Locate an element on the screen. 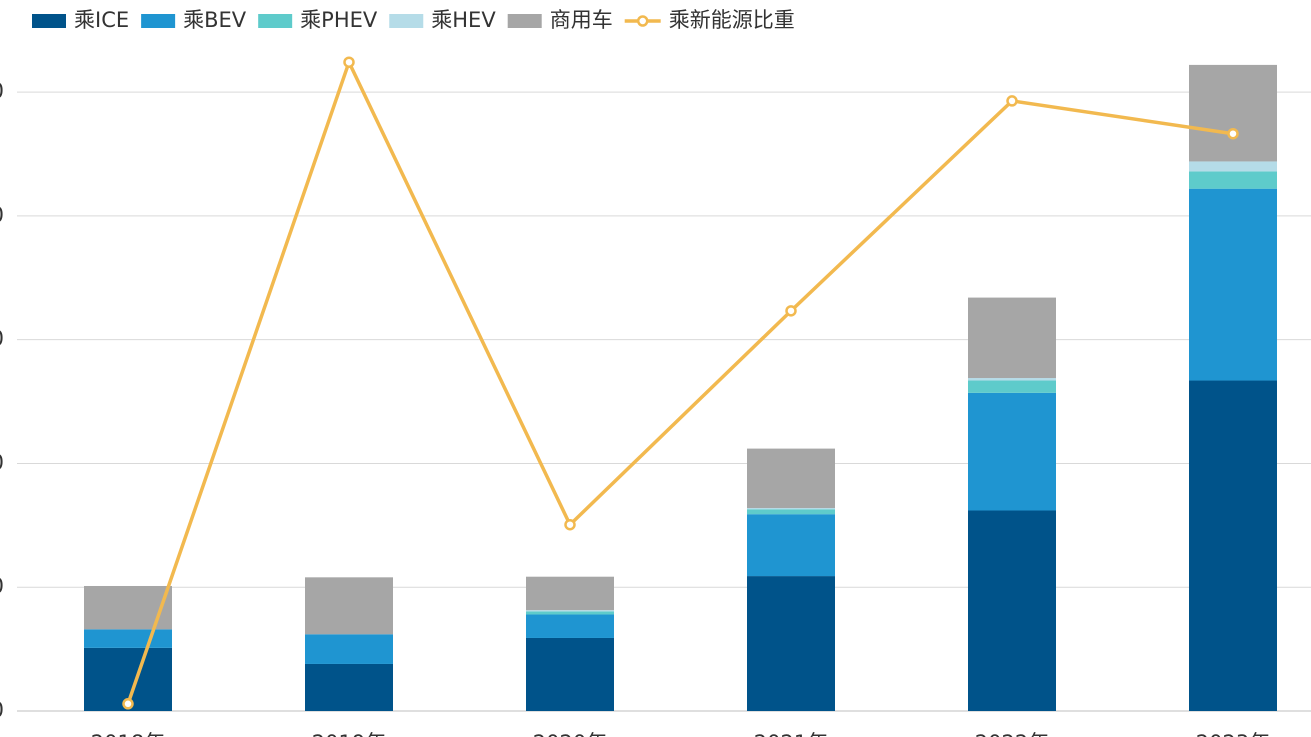 The height and width of the screenshot is (737, 1311). x-tick-label: 2023年 is located at coordinates (1233, 734).